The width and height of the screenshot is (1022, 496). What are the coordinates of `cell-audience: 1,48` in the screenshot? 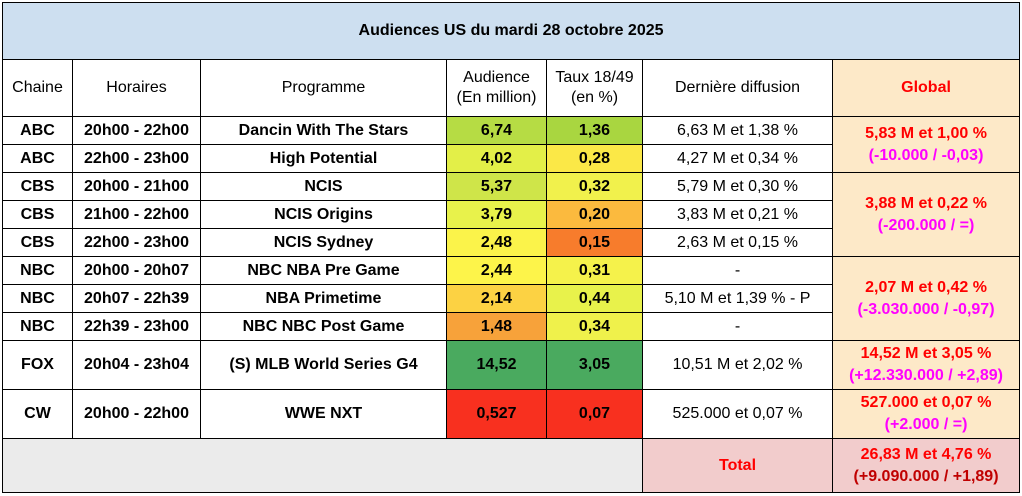 It's located at (496, 326).